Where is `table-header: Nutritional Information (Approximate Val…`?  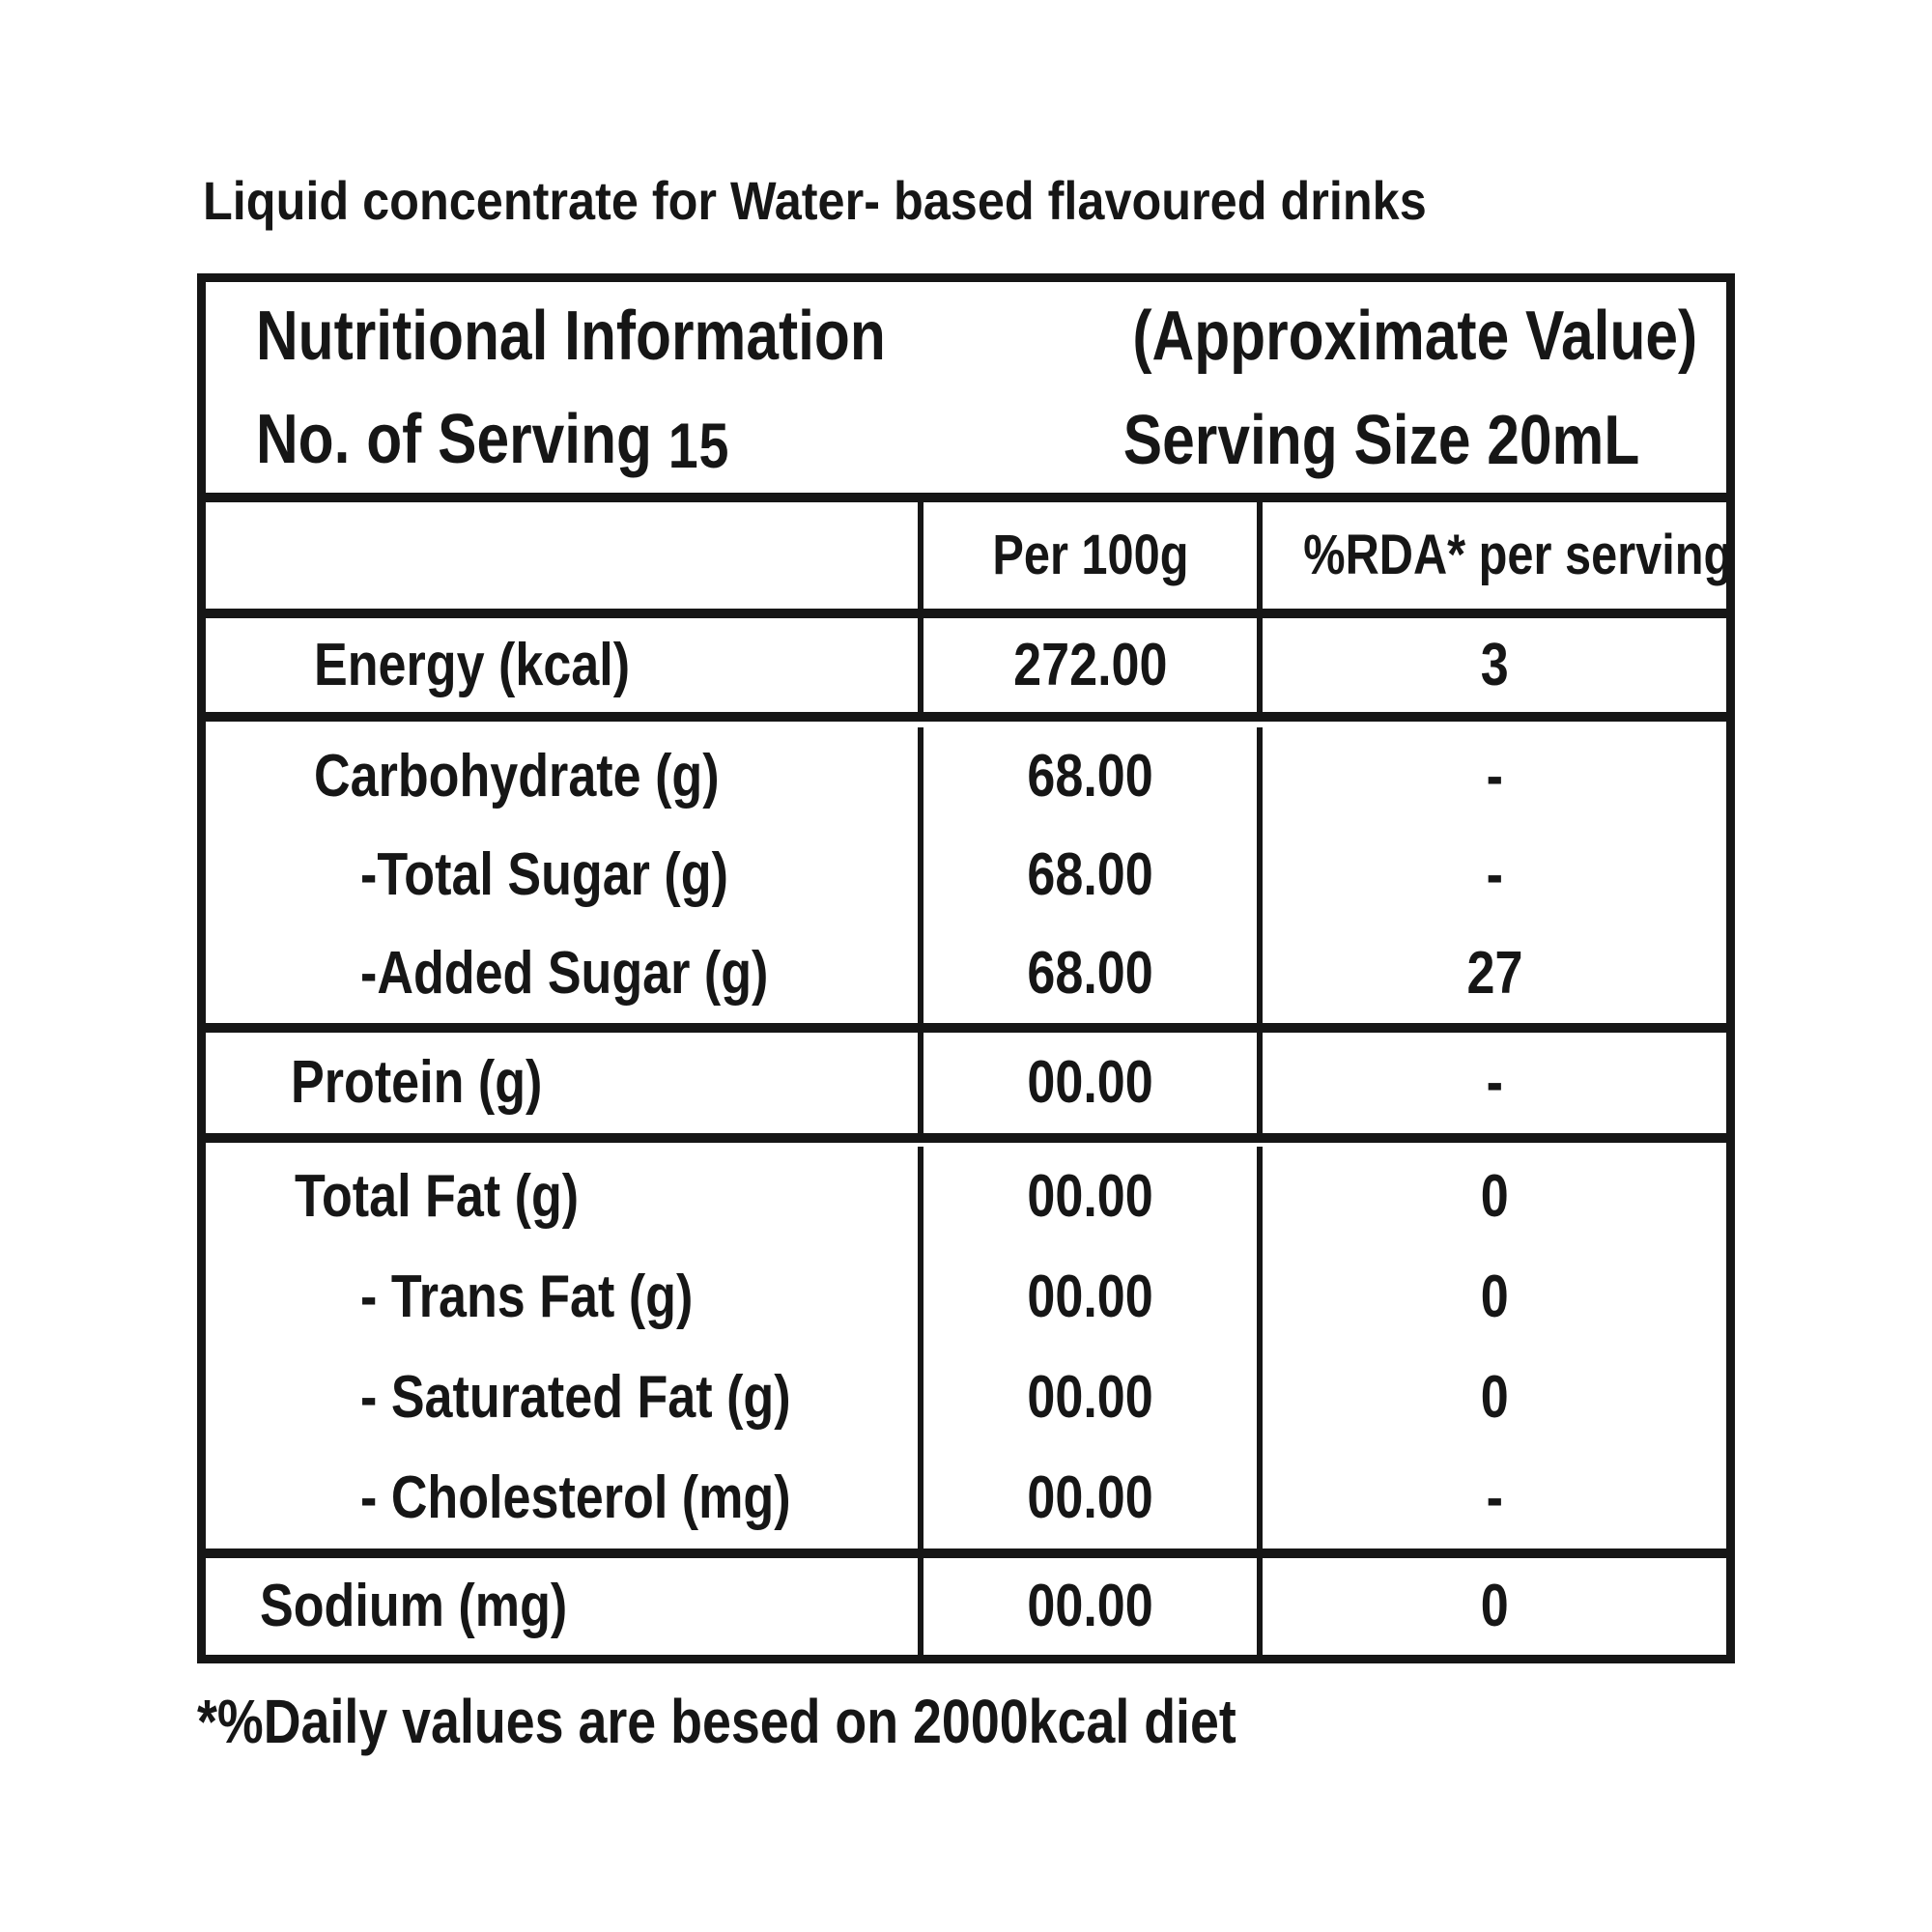 table-header: Nutritional Information (Approximate Val… is located at coordinates (966, 387).